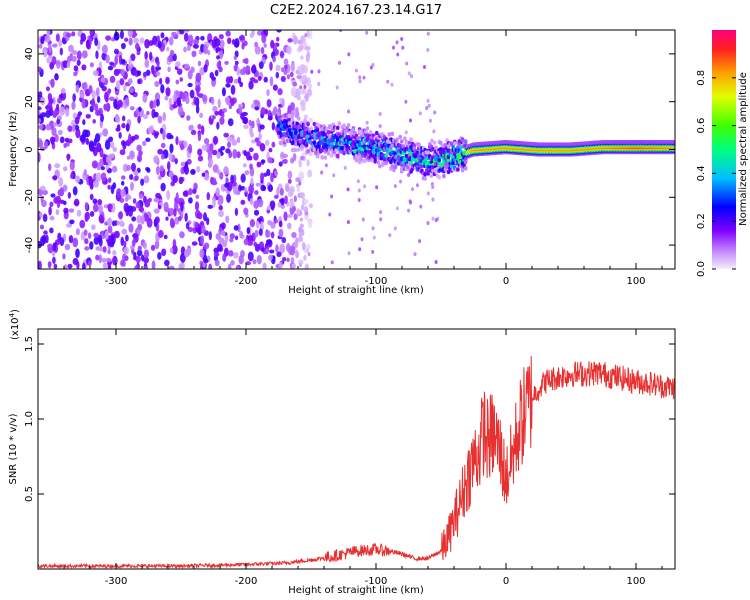 Image resolution: width=750 pixels, height=600 pixels. I want to click on snr-y-scale-multiplier: (x104), so click(14, 324).